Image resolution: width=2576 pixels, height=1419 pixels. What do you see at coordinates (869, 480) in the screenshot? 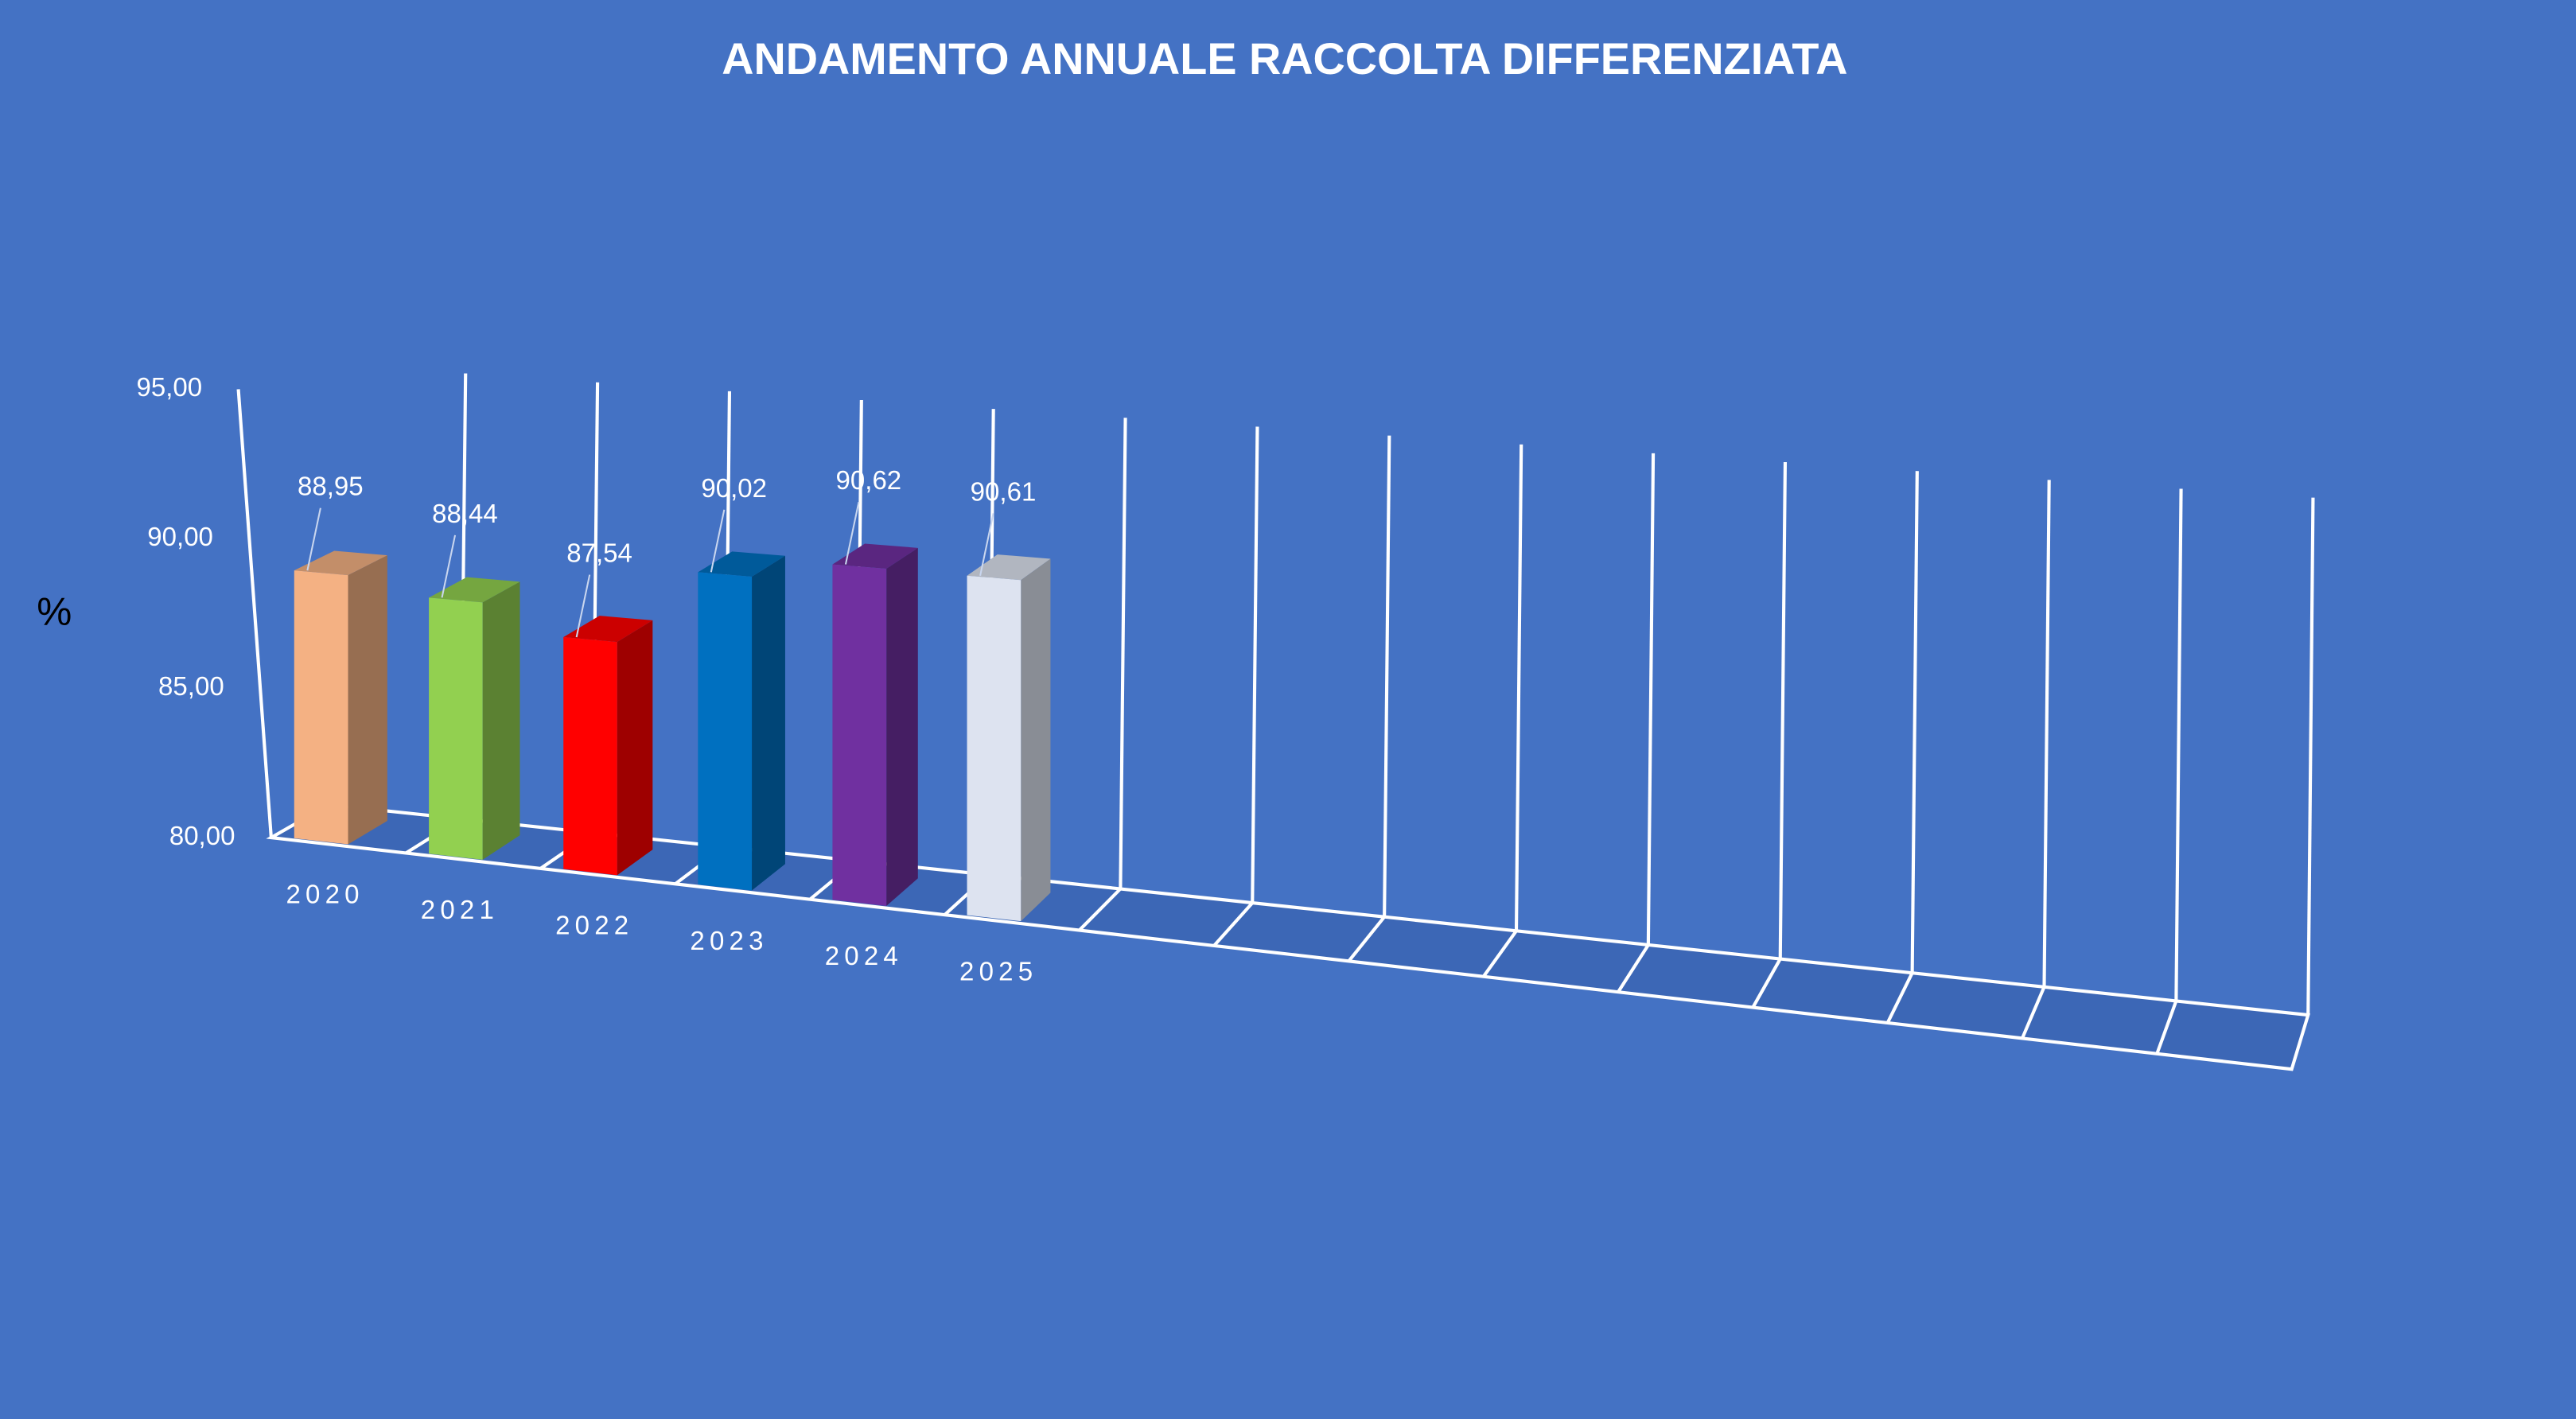
I see `value-label: 90,62` at bounding box center [869, 480].